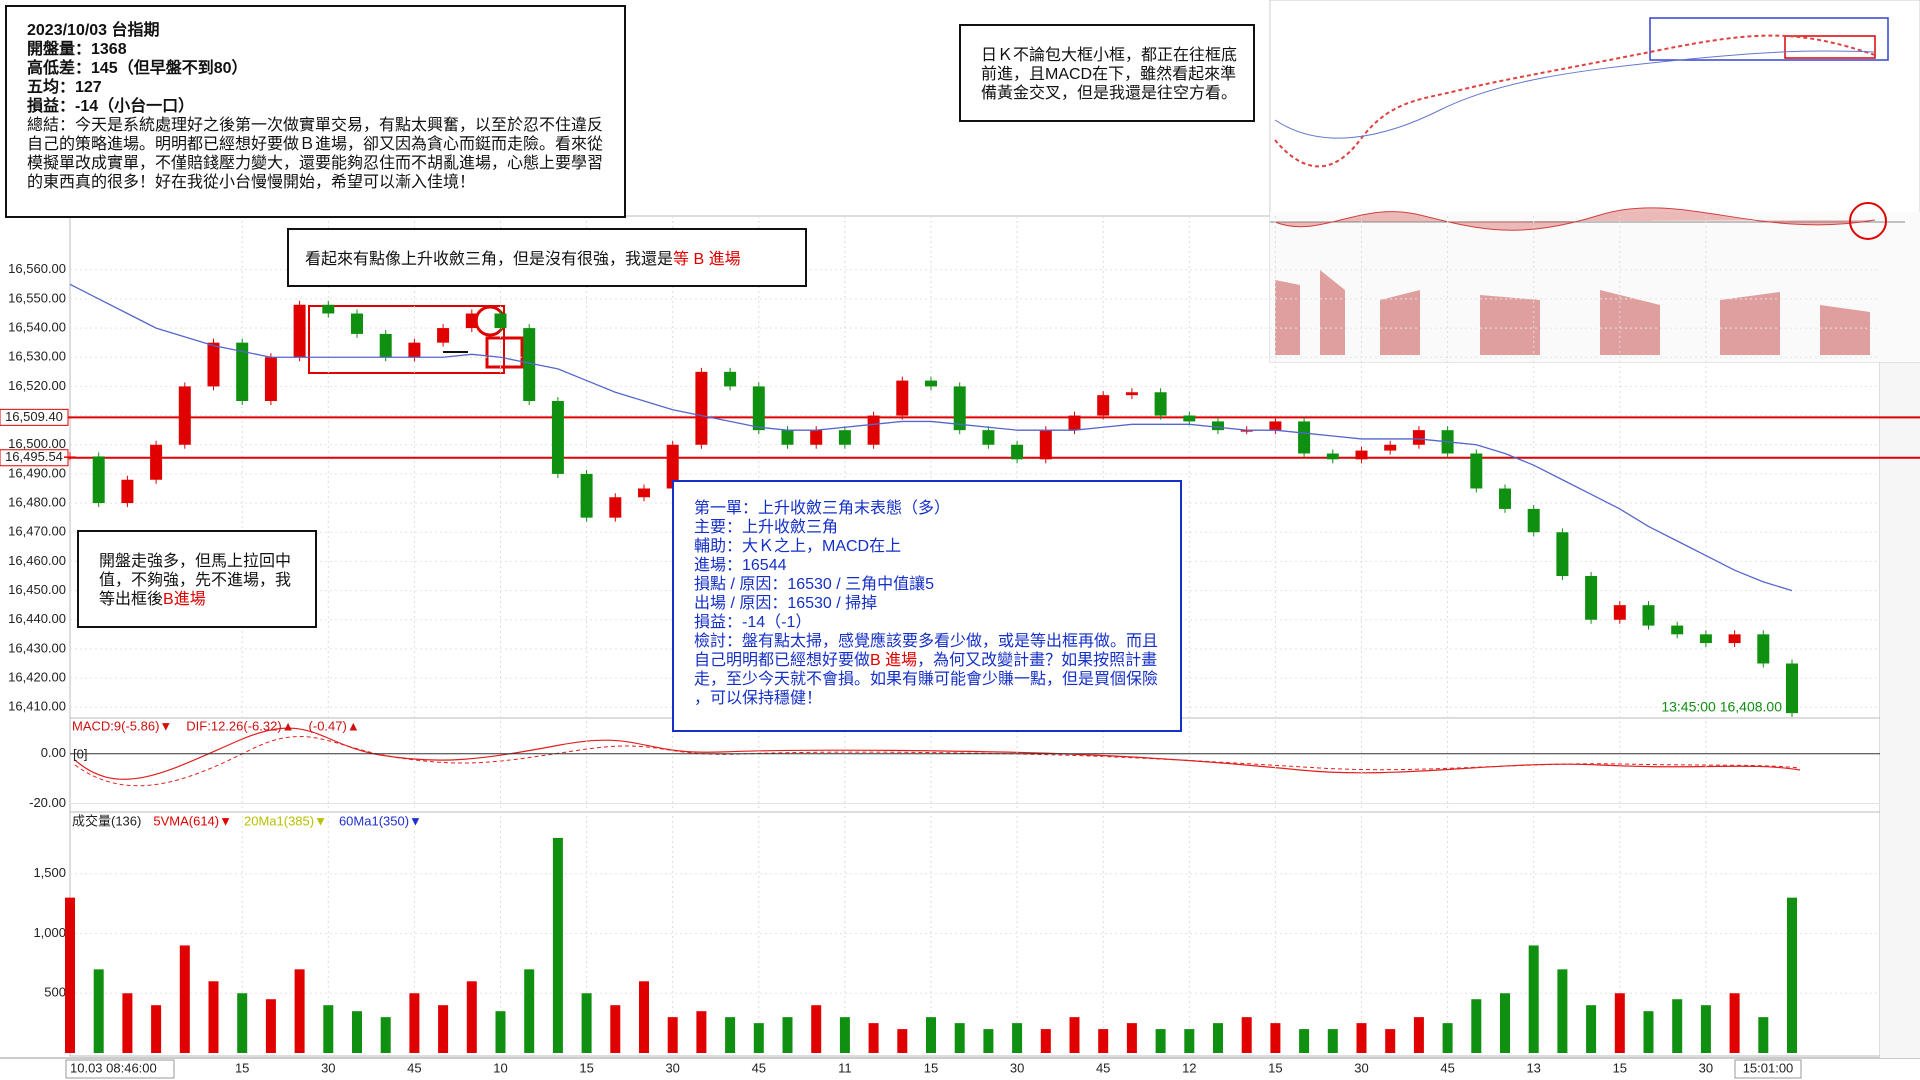 Image resolution: width=1920 pixels, height=1080 pixels. What do you see at coordinates (334, 725) in the screenshot?
I see `macd-header: (-0.47)▲` at bounding box center [334, 725].